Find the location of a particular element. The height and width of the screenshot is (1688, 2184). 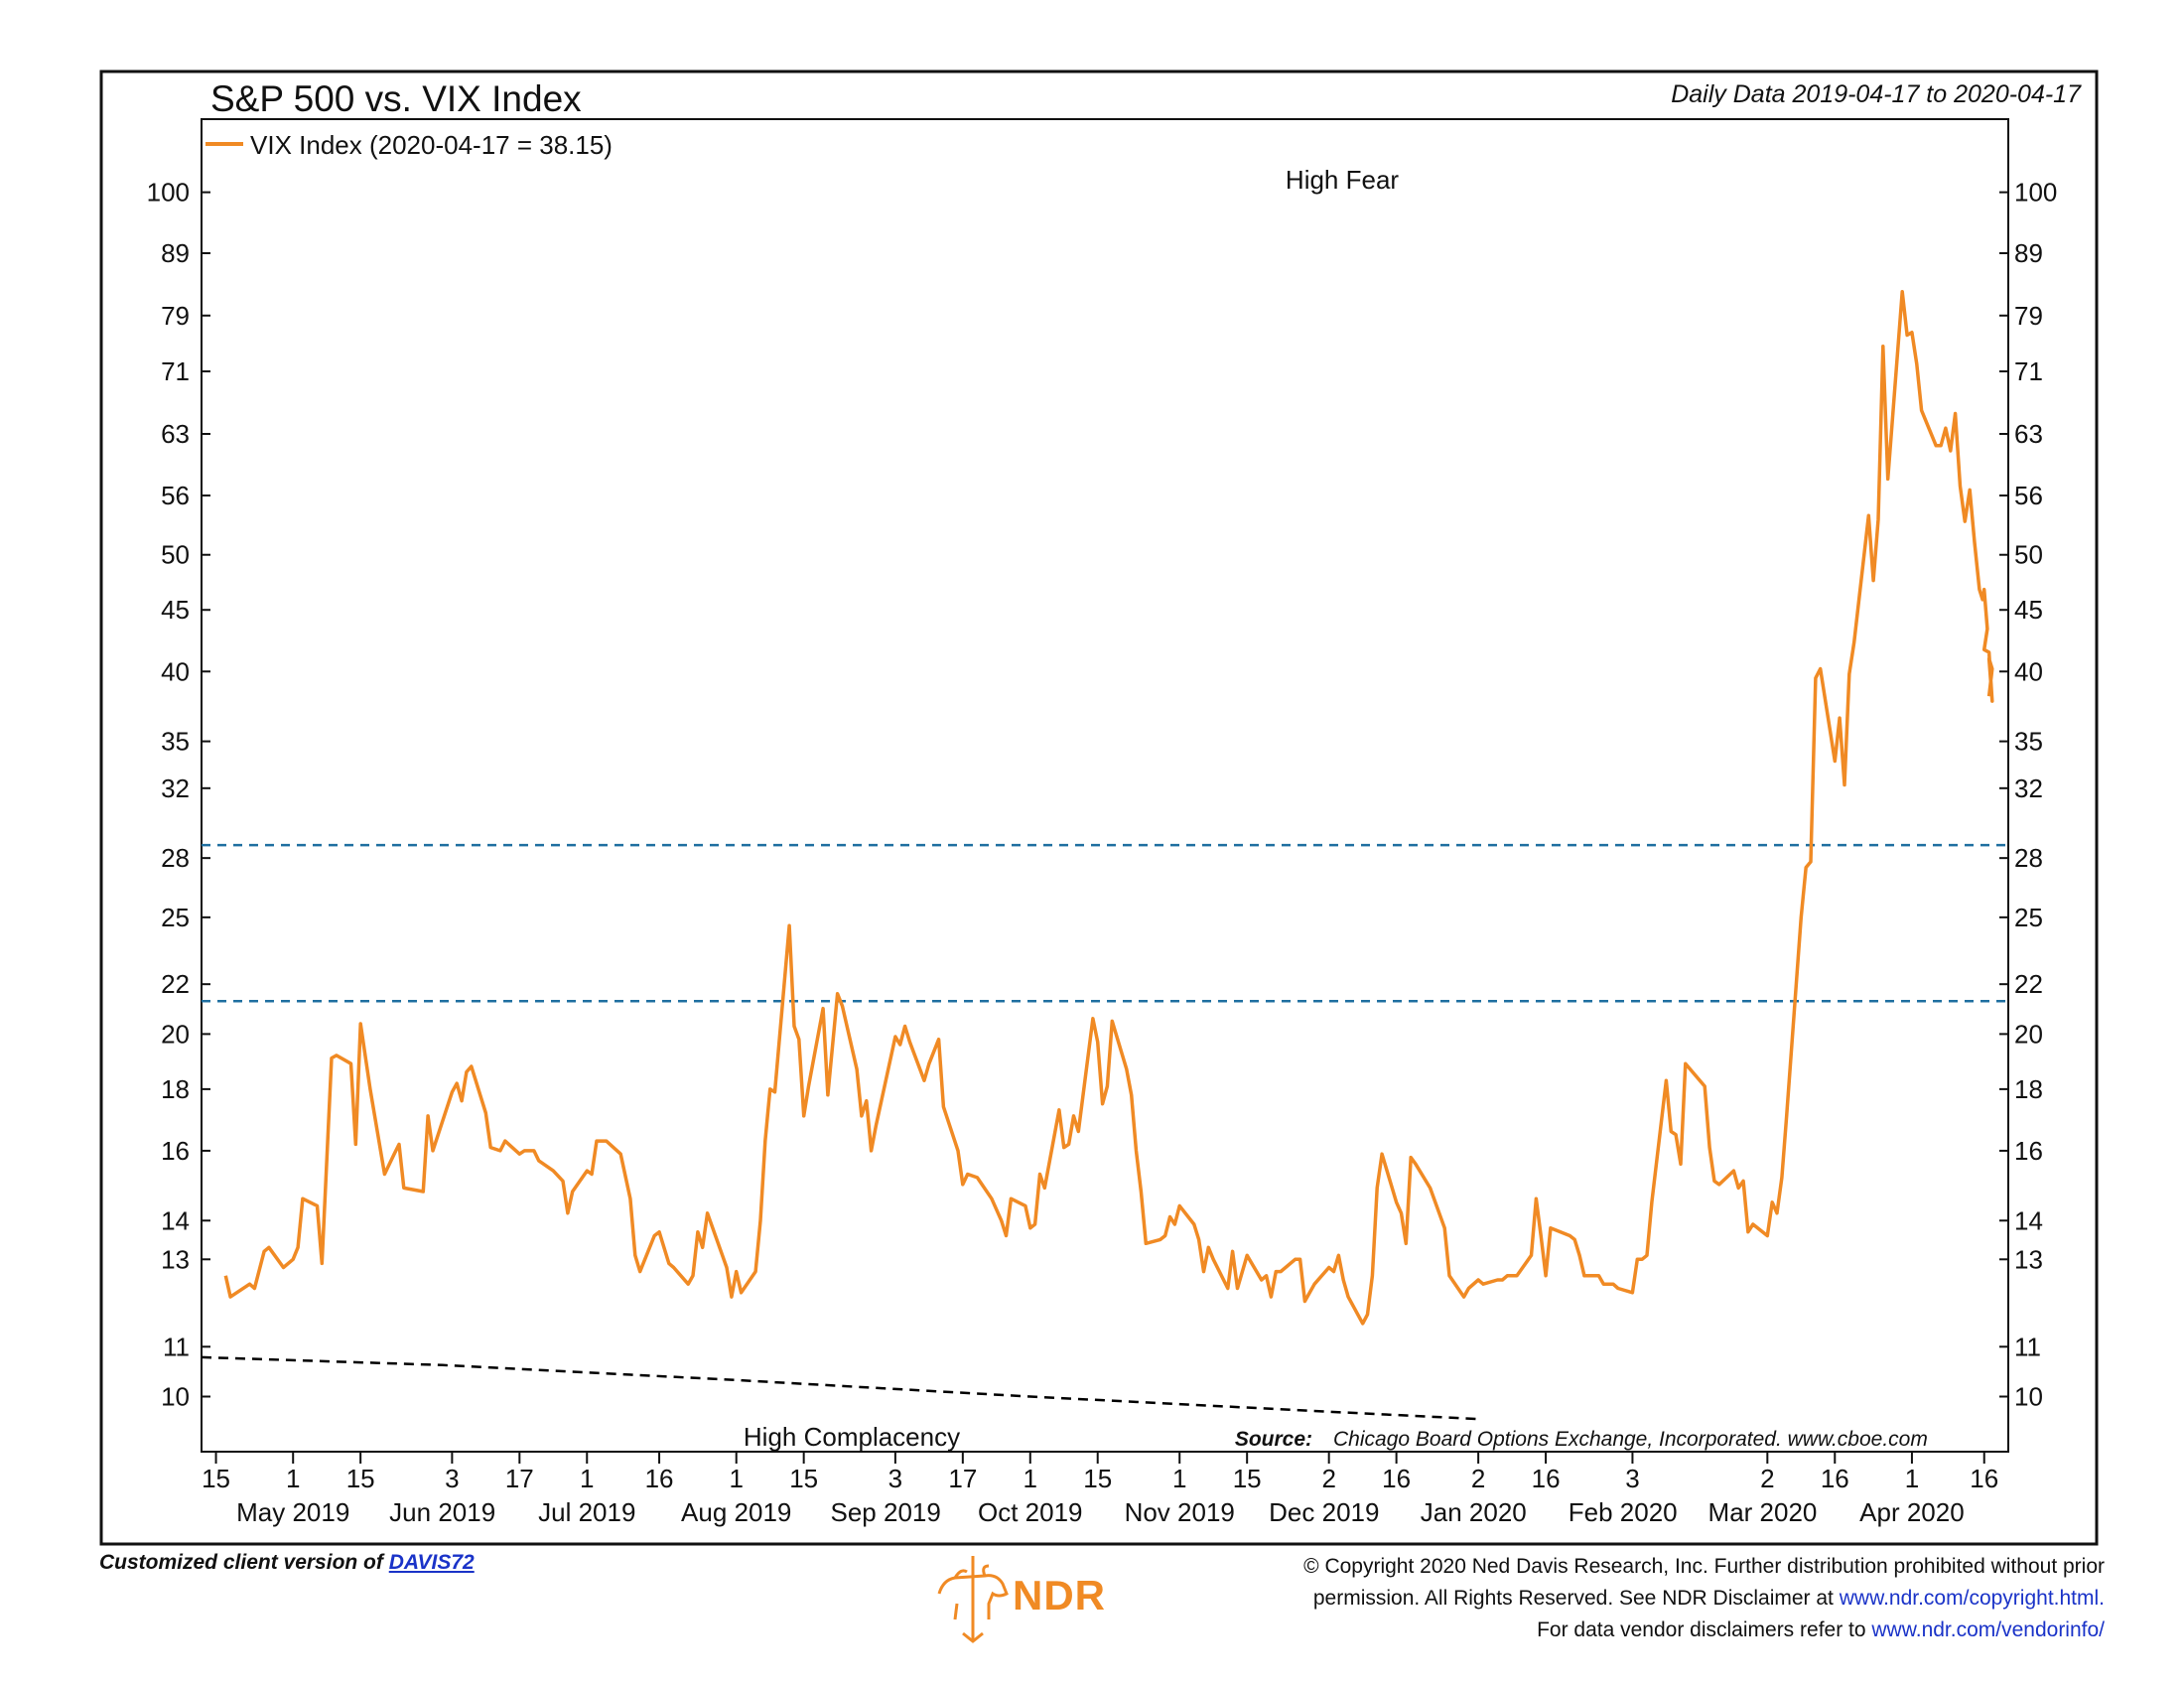

vendorinfo-link: www.ndr.com/vendorinfo/ is located at coordinates (1988, 1629).